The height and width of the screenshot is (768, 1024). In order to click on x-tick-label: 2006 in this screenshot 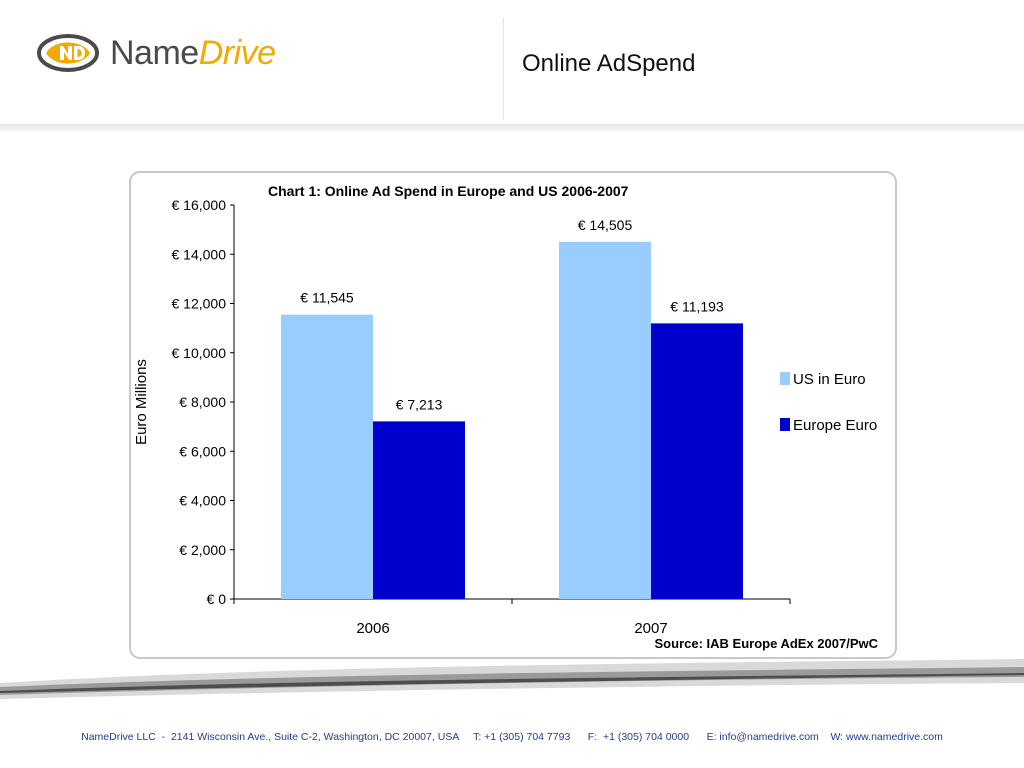, I will do `click(372, 628)`.